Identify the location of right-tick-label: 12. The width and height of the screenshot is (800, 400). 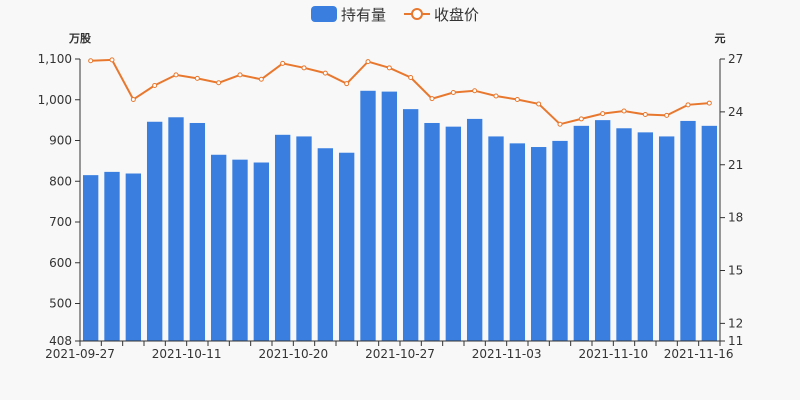
(735, 323).